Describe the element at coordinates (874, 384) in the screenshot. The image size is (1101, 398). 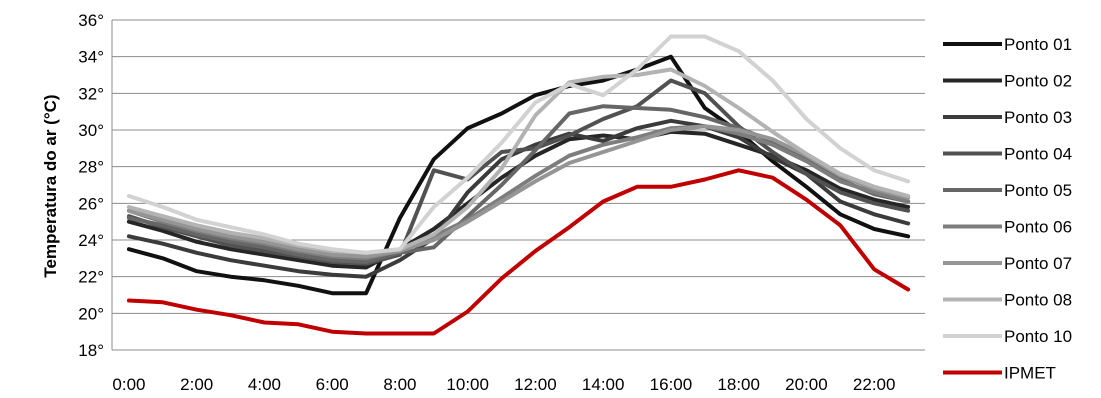
I see `x-tick-label: 22:00` at that location.